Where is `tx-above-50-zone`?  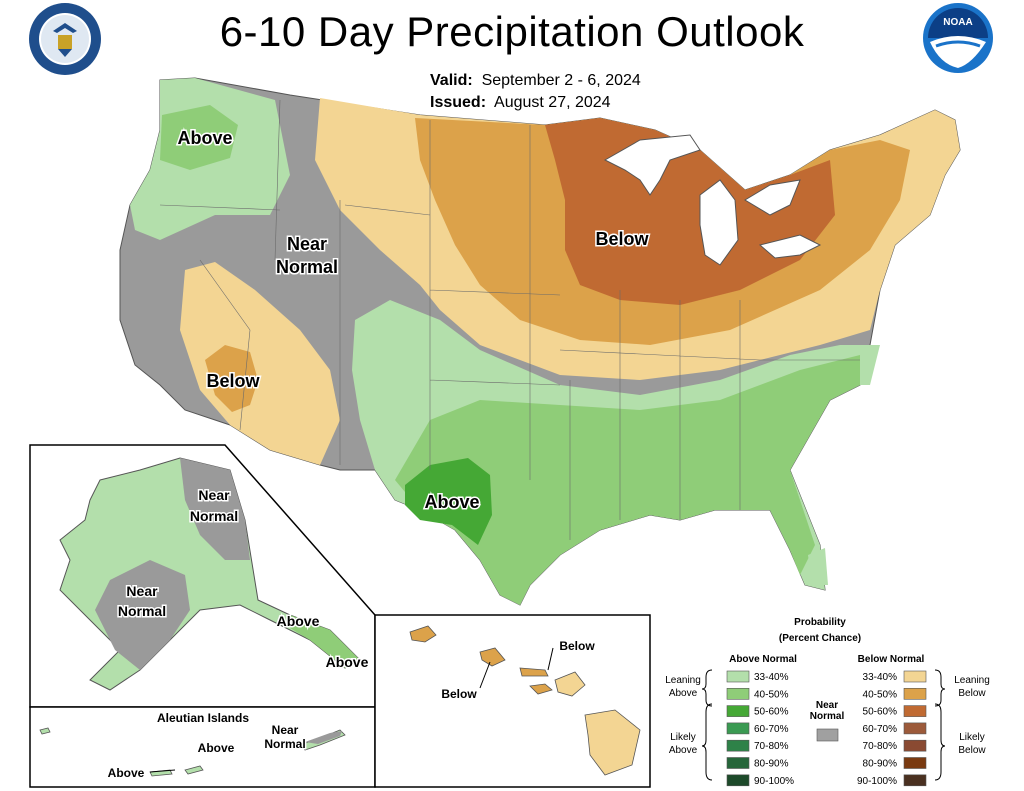
tx-above-50-zone is located at coordinates (448, 501).